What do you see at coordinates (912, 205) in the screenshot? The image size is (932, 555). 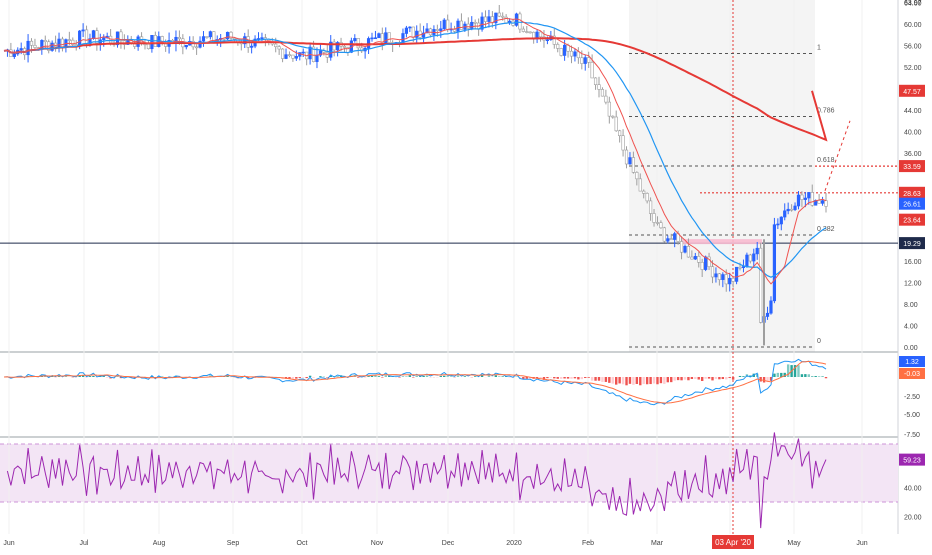 I see `price-badge-text: 26.61` at bounding box center [912, 205].